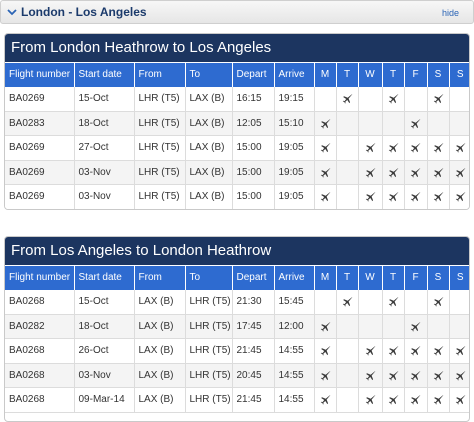 The width and height of the screenshot is (474, 422). Describe the element at coordinates (104, 99) in the screenshot. I see `start-date-cell: 15-Oct` at that location.